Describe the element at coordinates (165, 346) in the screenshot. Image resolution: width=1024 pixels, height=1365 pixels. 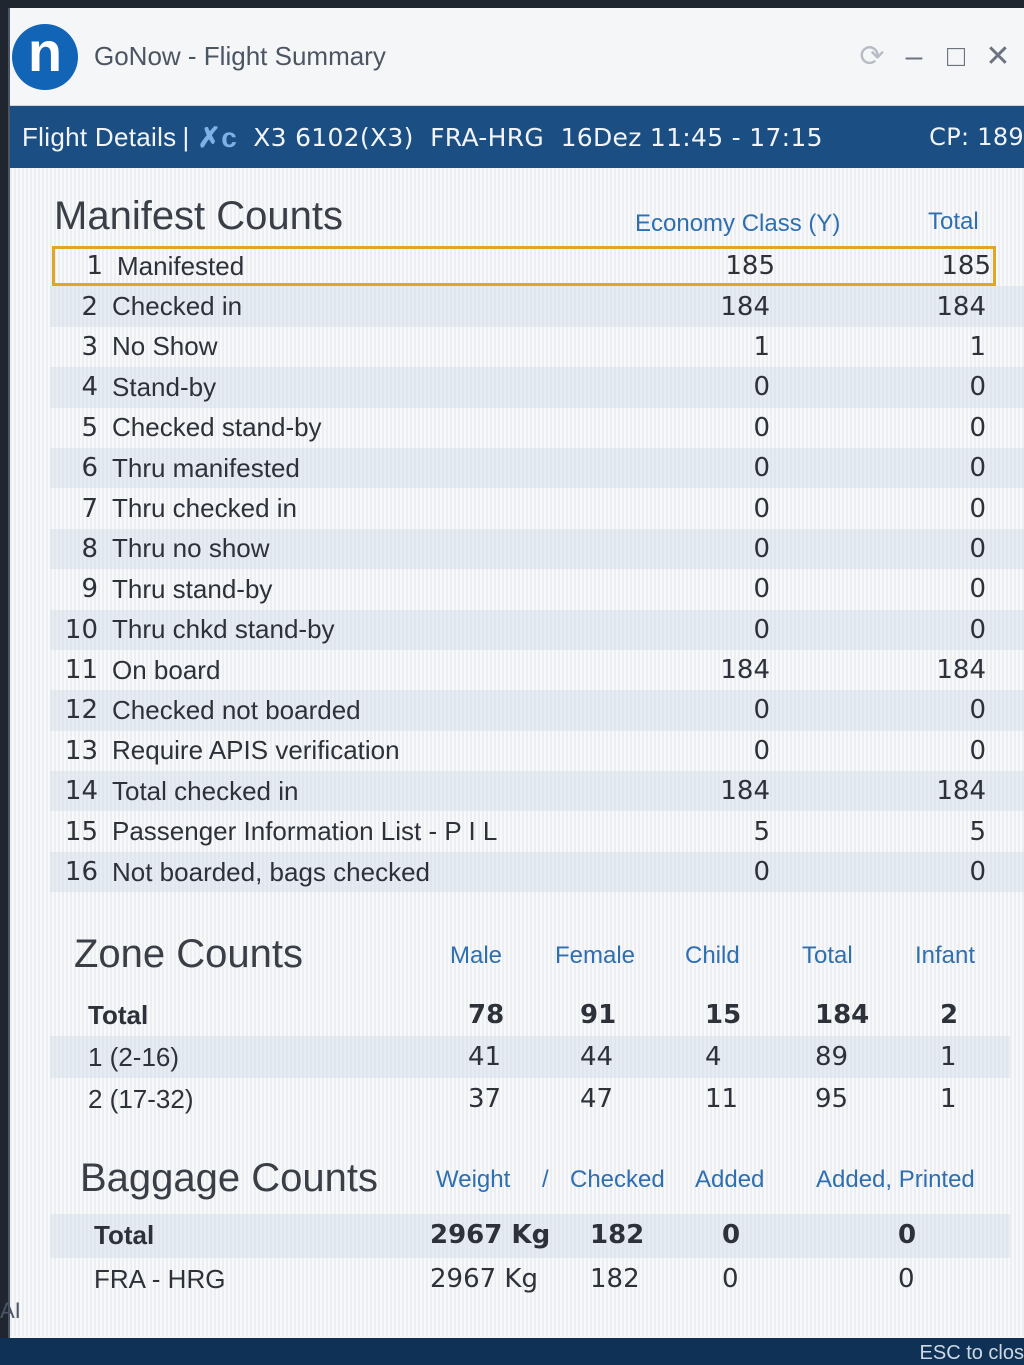
I see `manifest-row-label: No Show` at that location.